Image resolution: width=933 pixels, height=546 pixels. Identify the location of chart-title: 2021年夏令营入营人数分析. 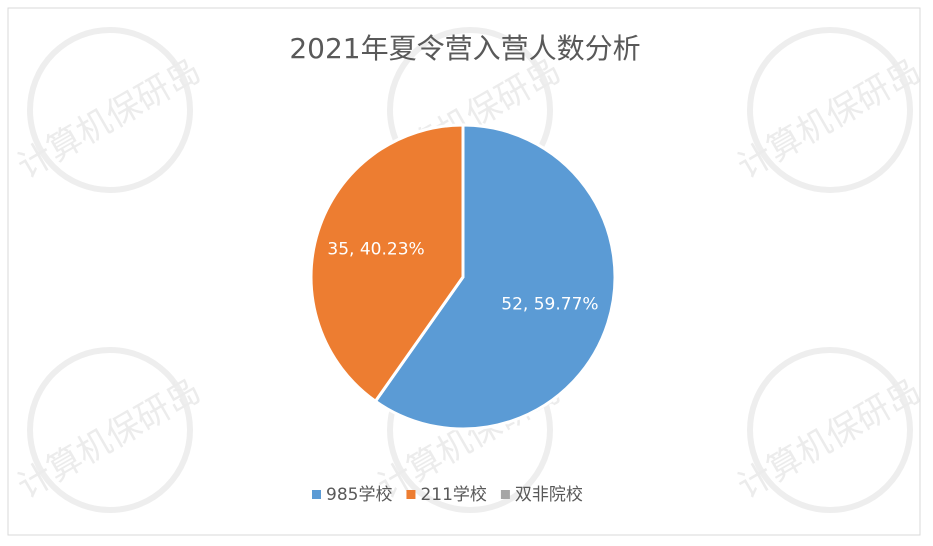
(464, 48).